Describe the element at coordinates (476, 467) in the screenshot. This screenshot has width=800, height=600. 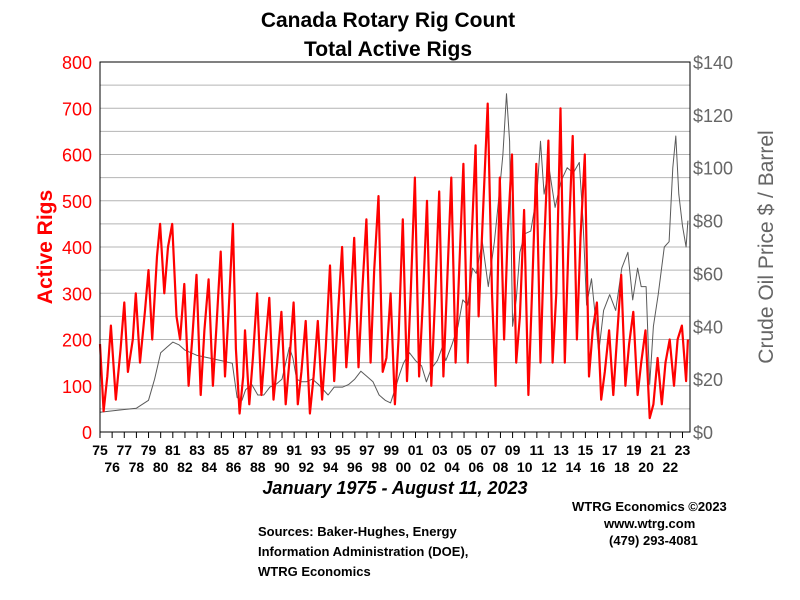
I see `x-tick-label: 06` at that location.